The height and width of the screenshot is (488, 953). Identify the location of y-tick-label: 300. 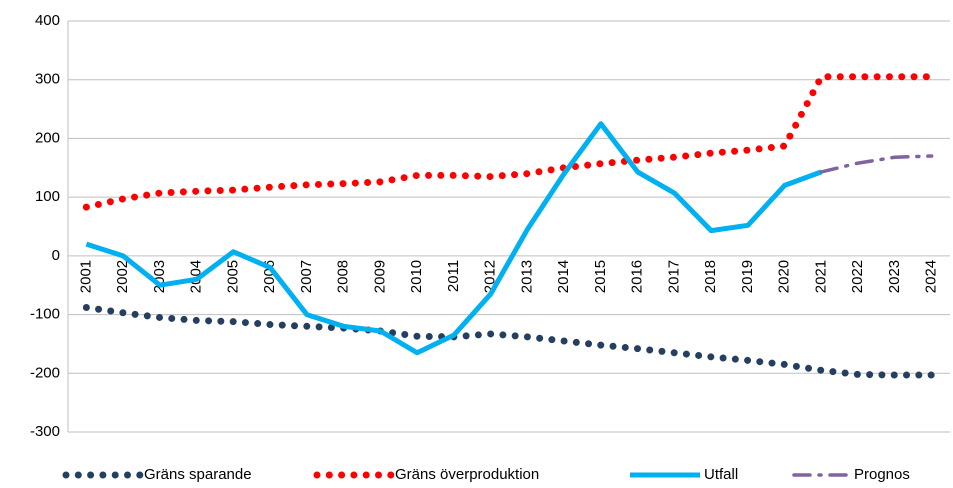
(47, 79).